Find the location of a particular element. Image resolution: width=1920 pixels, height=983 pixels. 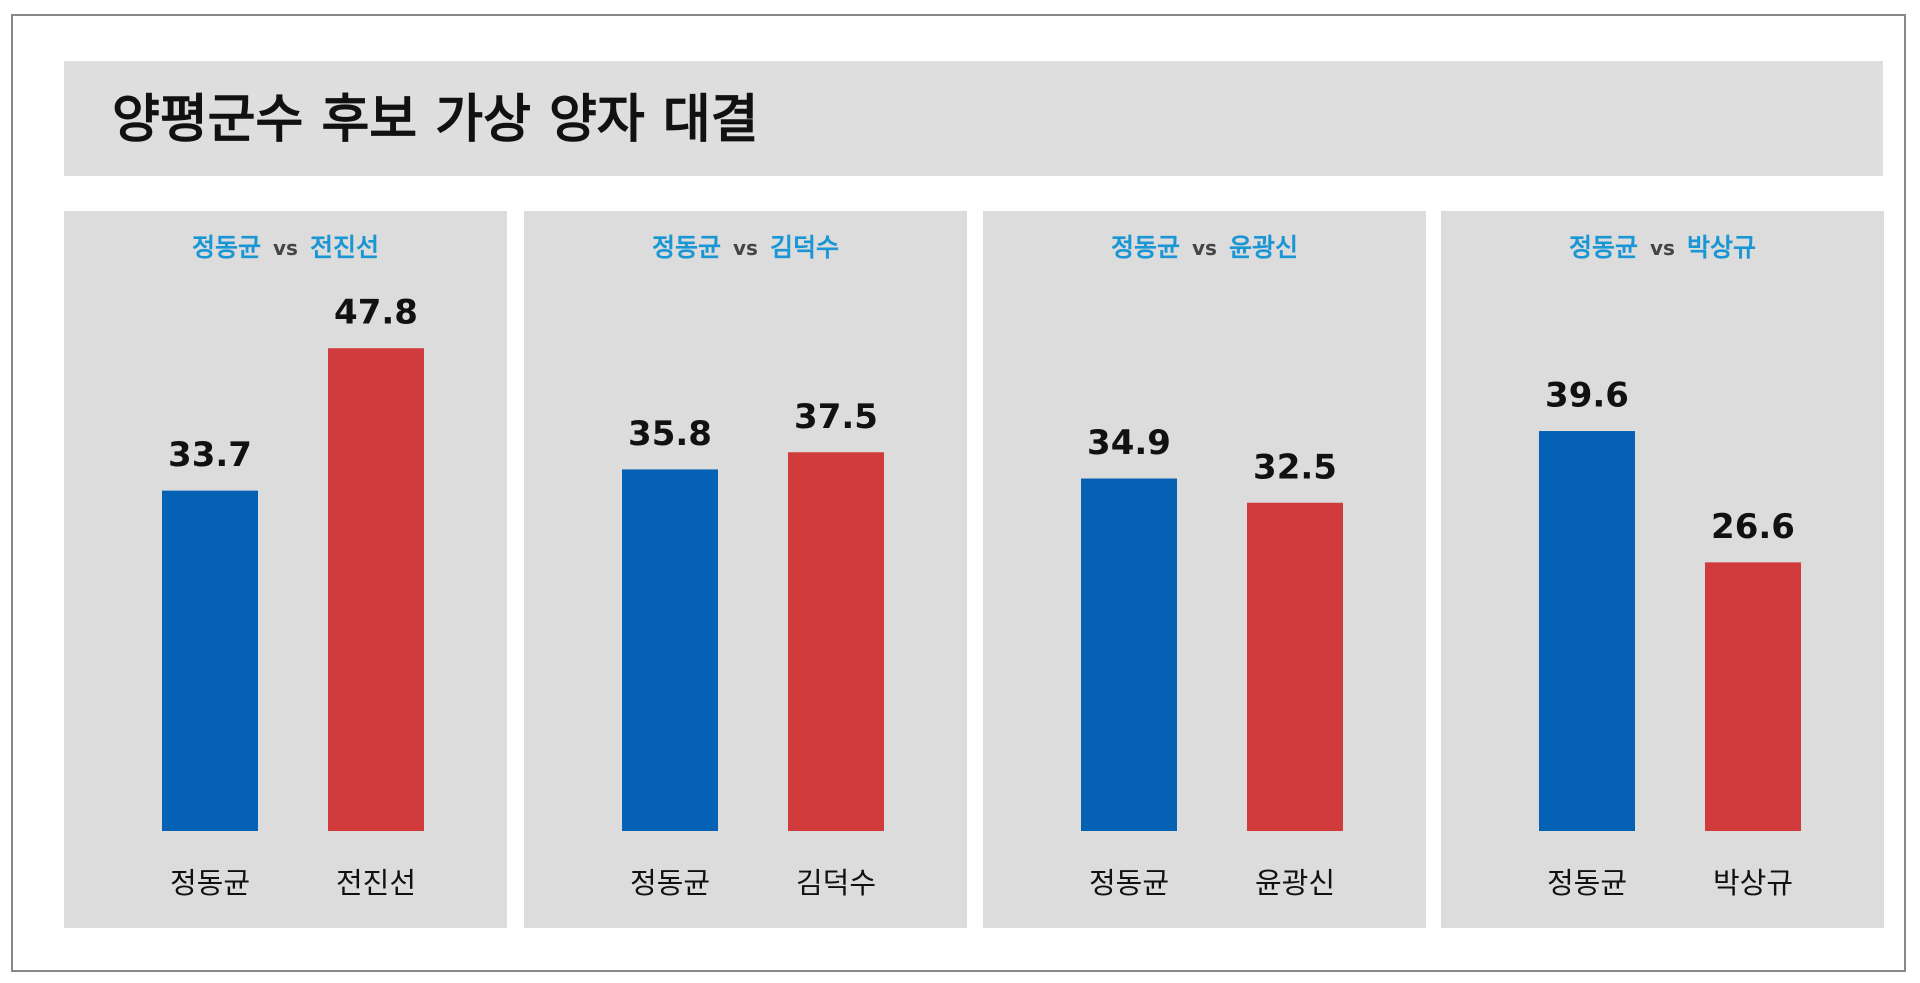

category-label: 윤광신 is located at coordinates (1295, 883).